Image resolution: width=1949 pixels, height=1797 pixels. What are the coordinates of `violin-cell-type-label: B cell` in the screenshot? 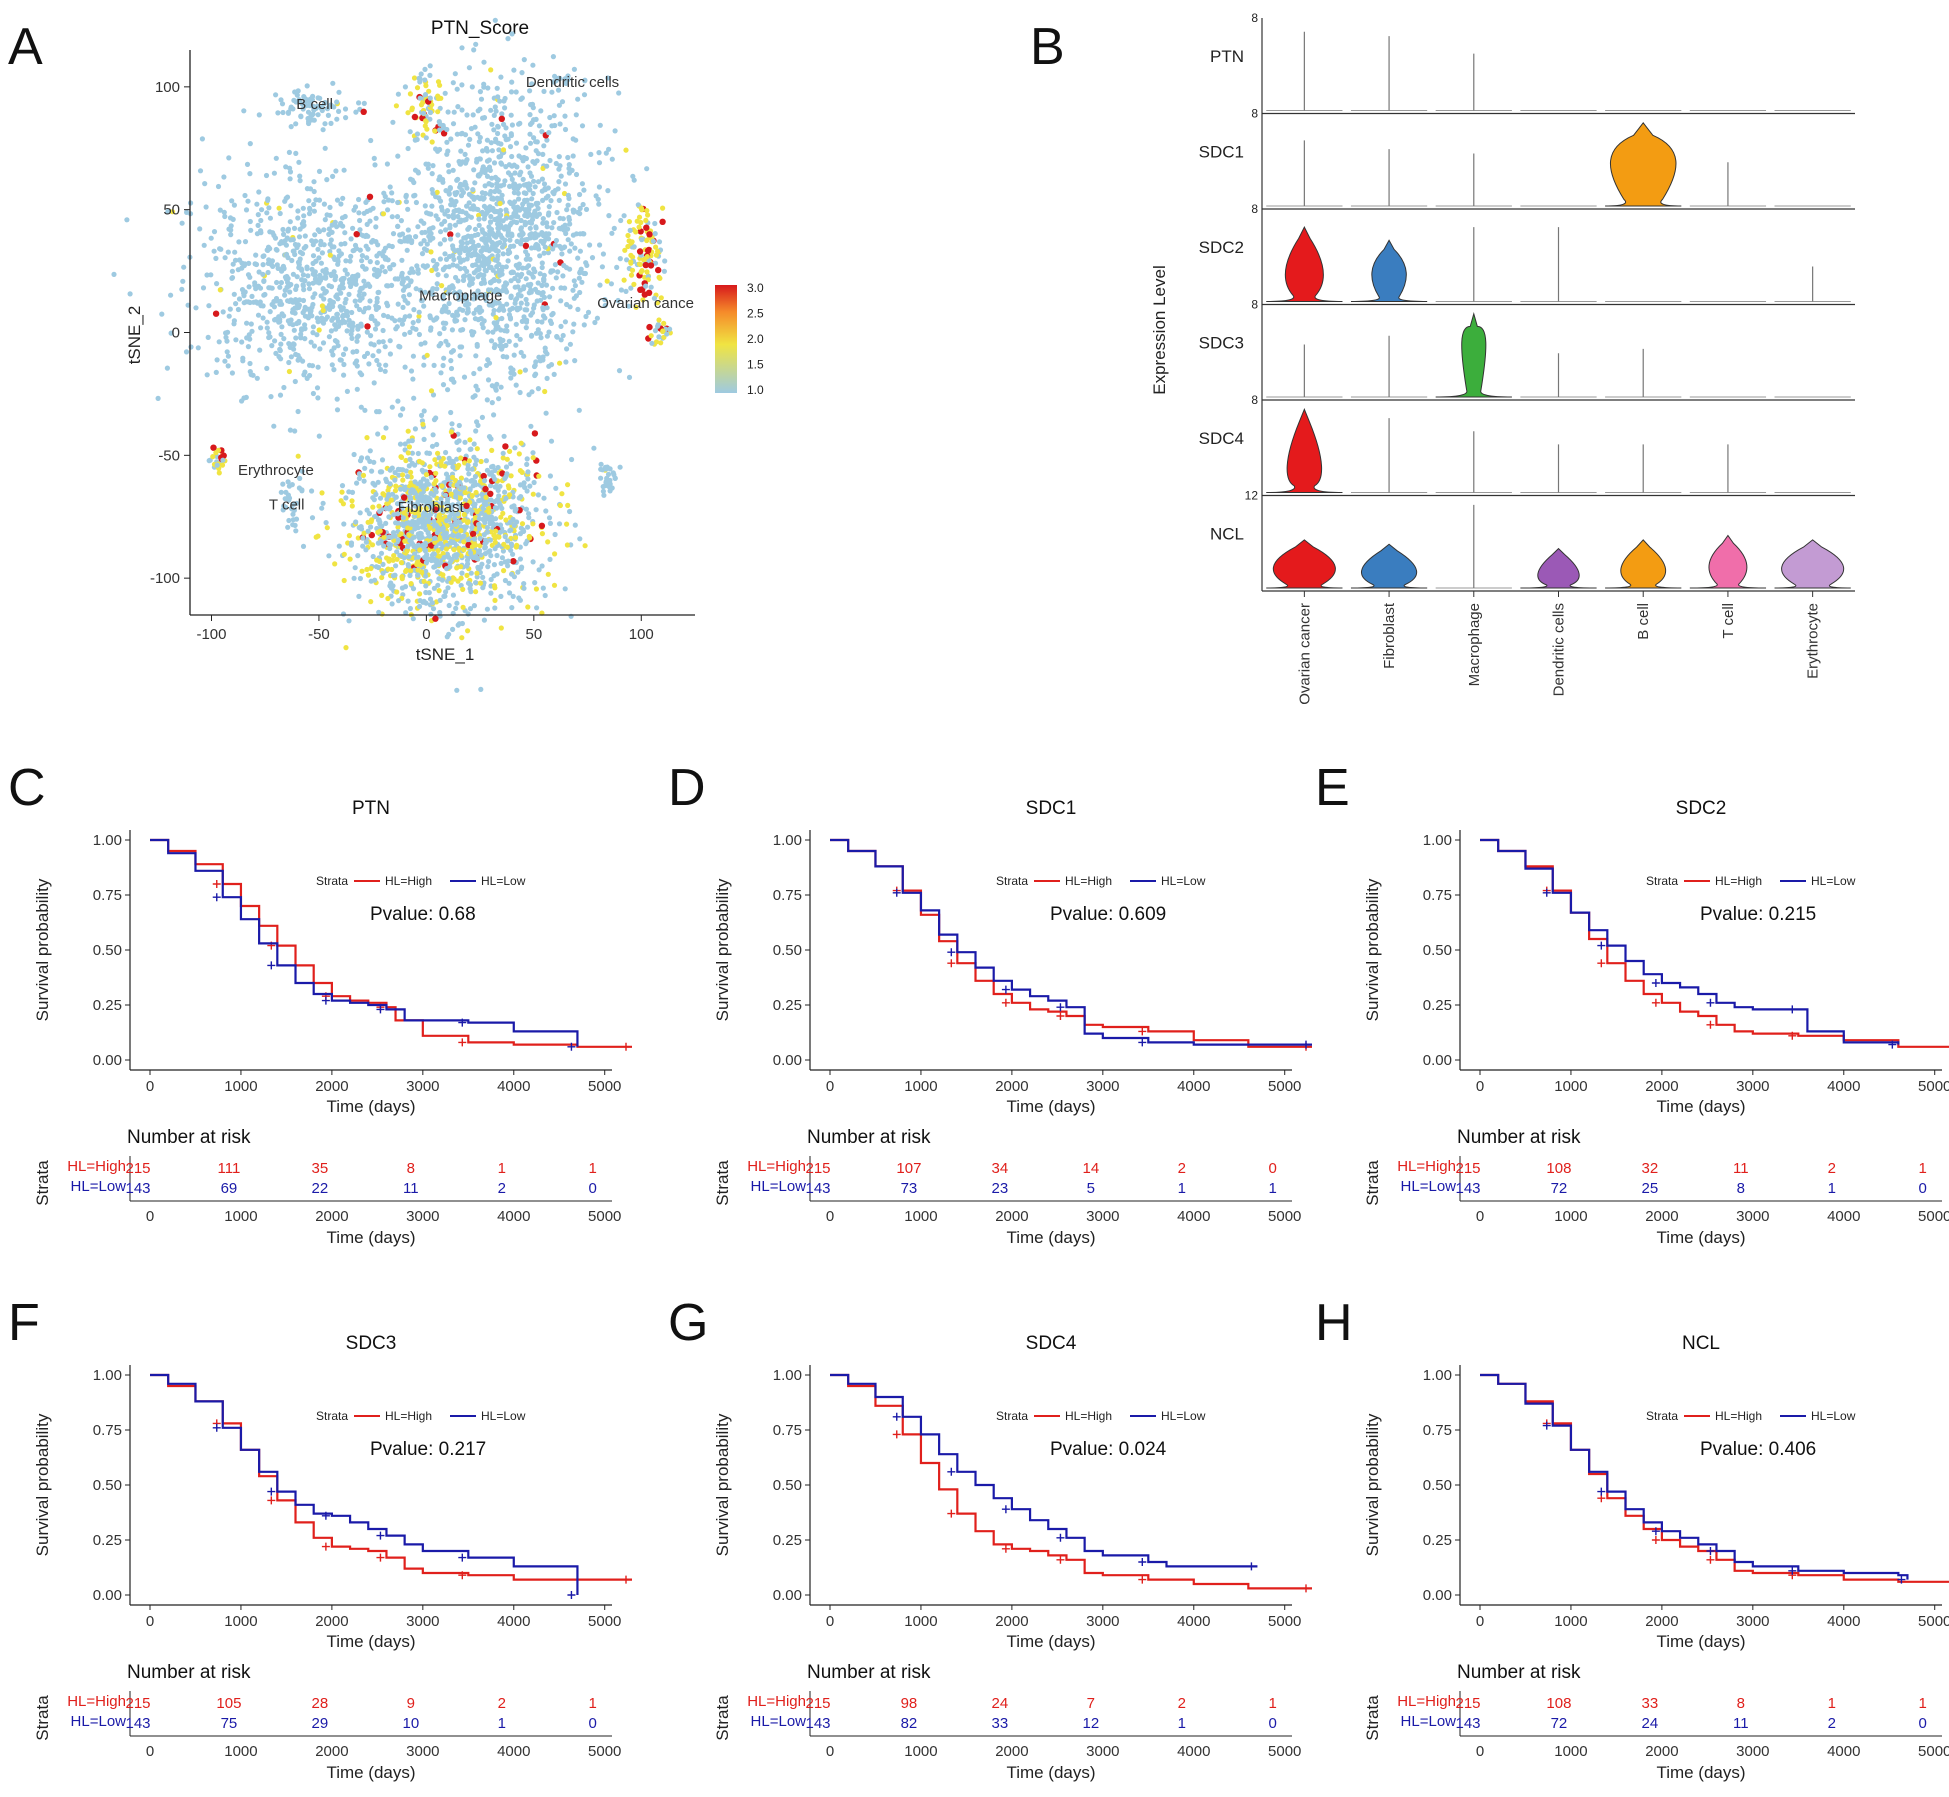 It's located at (1643, 621).